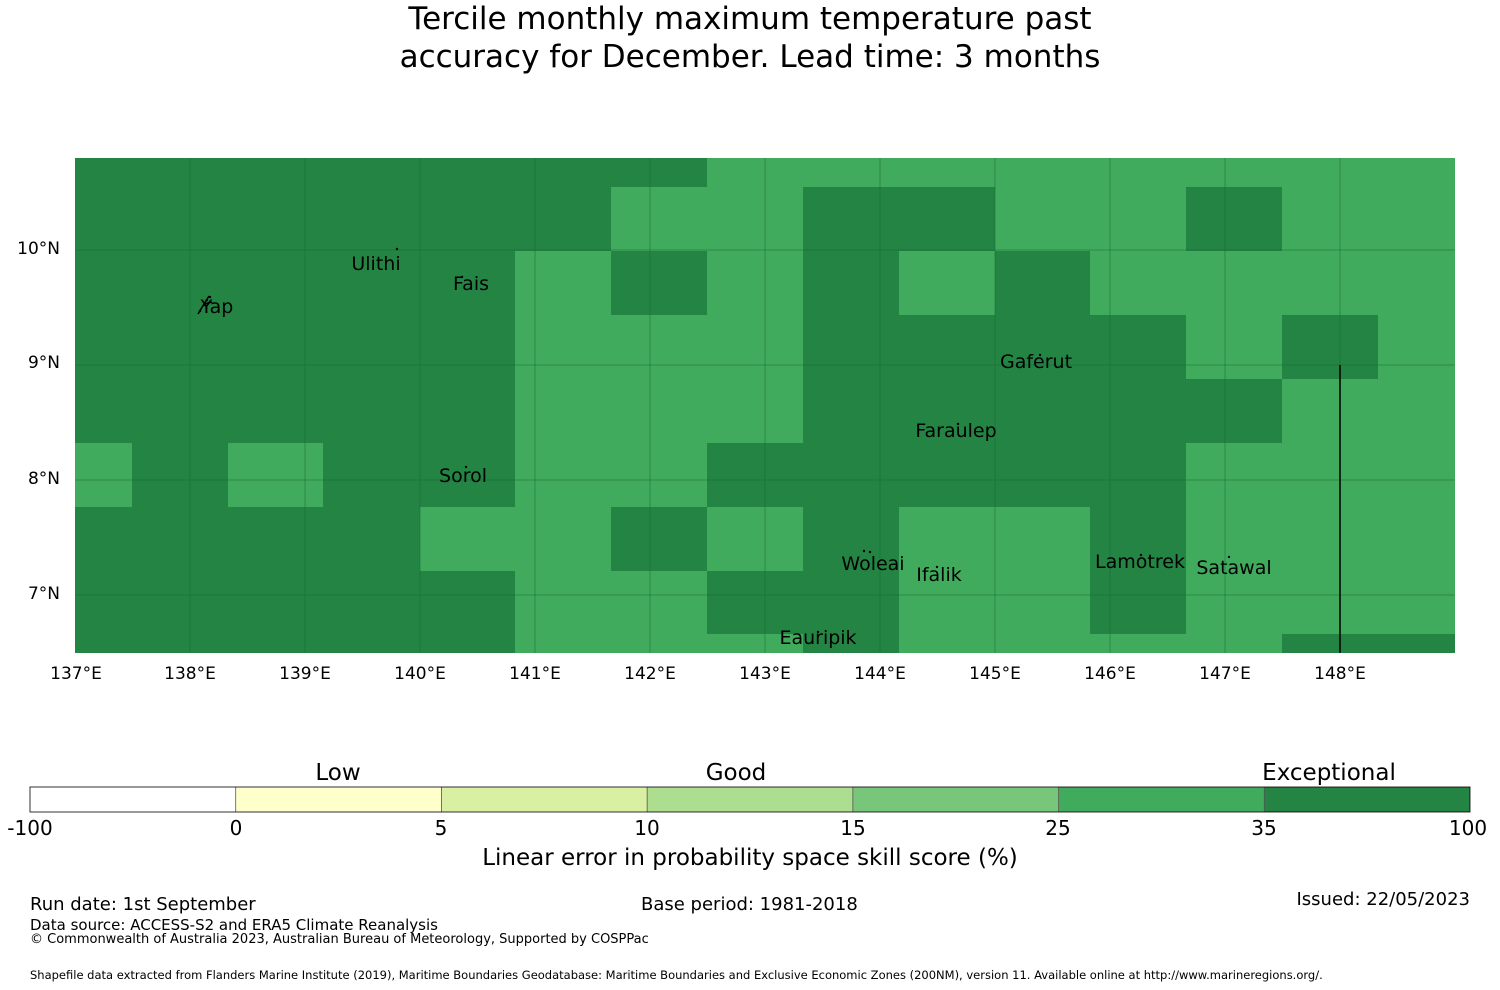  I want to click on place-label-satawal: Satawal, so click(1234, 568).